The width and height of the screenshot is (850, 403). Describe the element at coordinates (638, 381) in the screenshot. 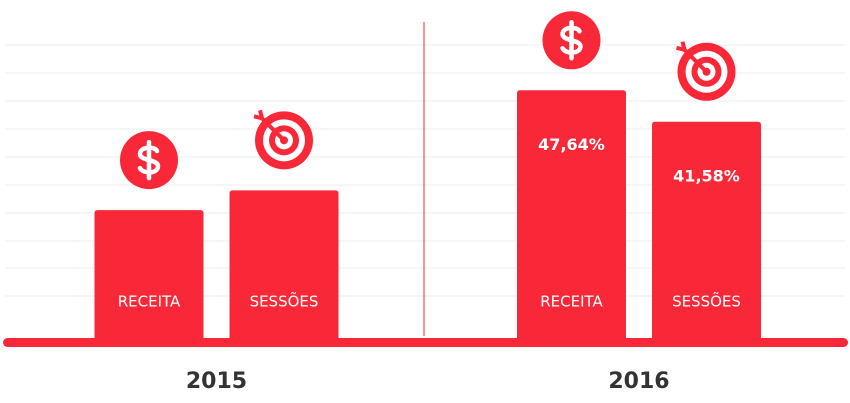

I see `year-label: 2016` at that location.